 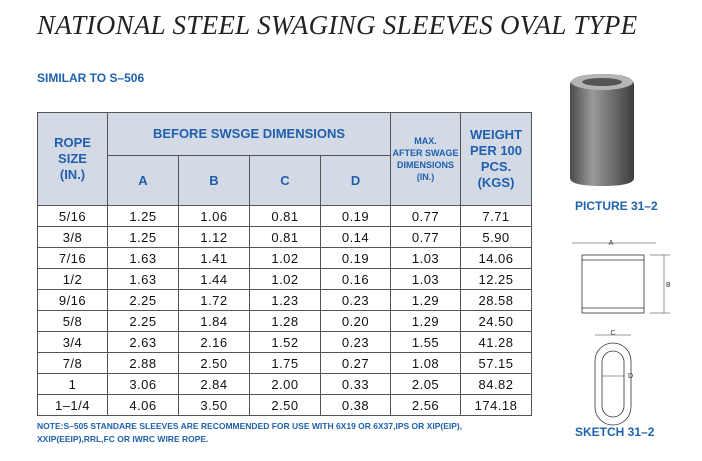 I want to click on header-cell: D, so click(x=355, y=180).